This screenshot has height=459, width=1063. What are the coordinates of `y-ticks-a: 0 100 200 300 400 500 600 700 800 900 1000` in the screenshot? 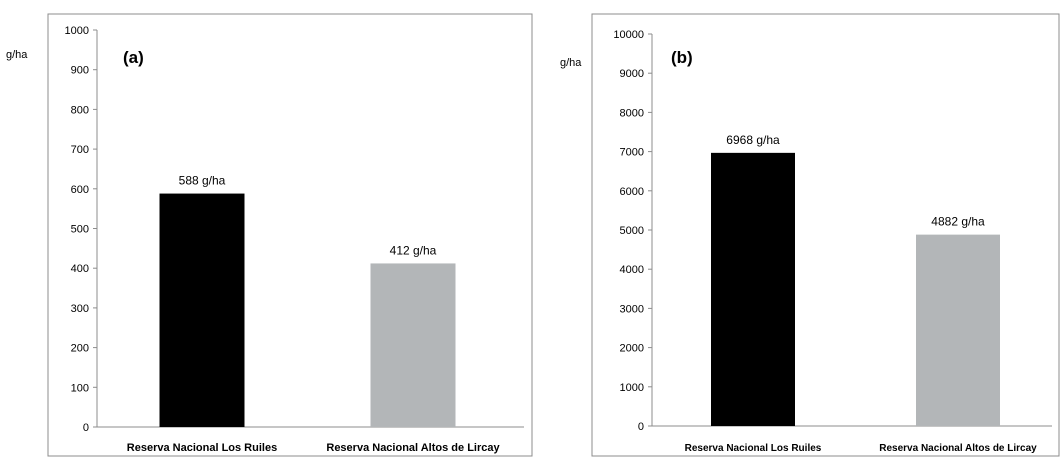 It's located at (81, 229).